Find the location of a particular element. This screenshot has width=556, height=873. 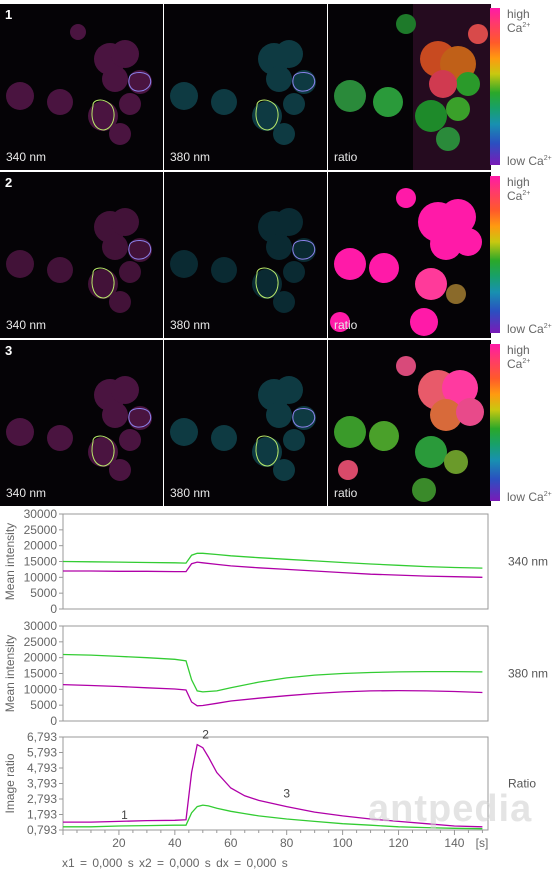

x-tick-label: 40 is located at coordinates (175, 843).